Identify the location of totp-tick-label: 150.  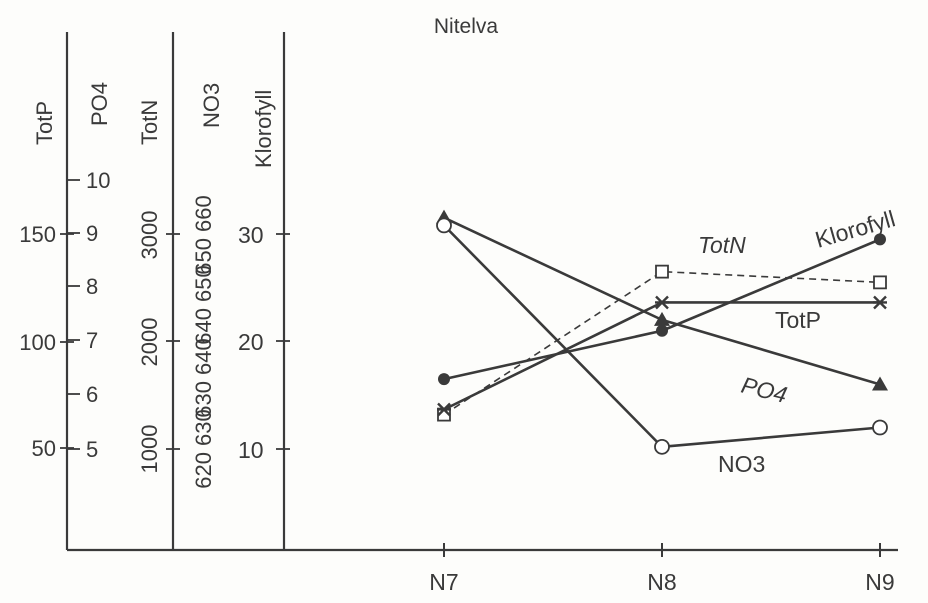
(37, 234).